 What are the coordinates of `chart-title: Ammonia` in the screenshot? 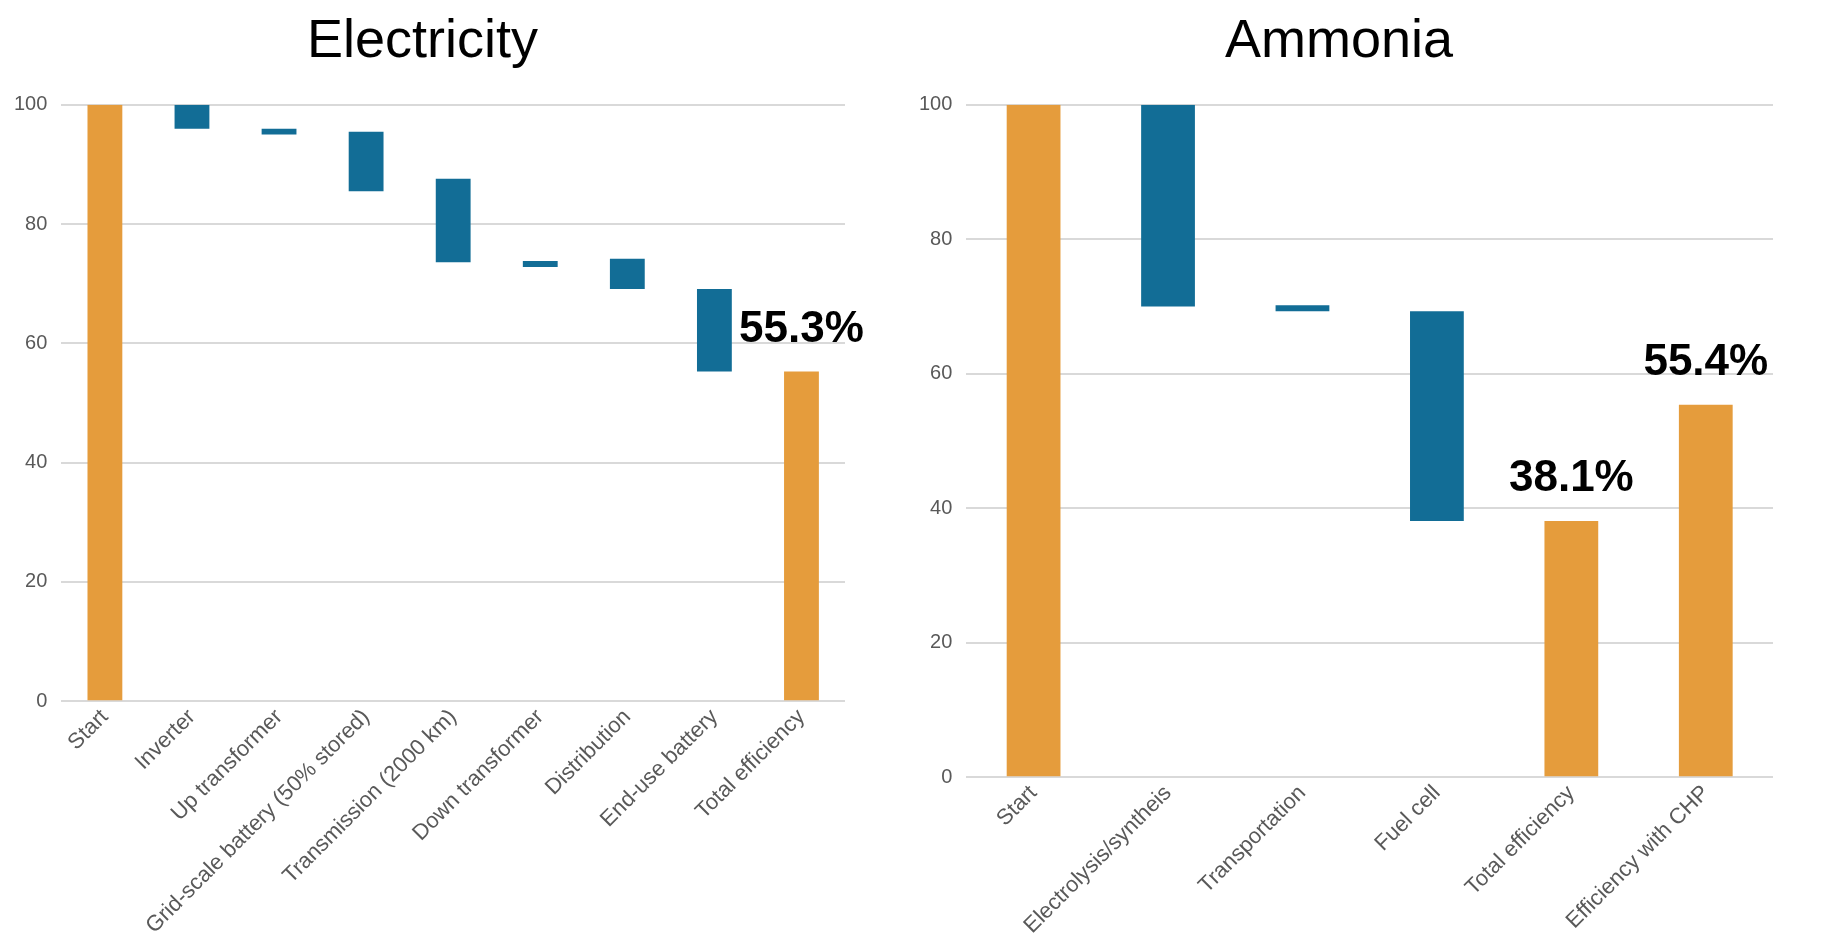 It's located at (1339, 38).